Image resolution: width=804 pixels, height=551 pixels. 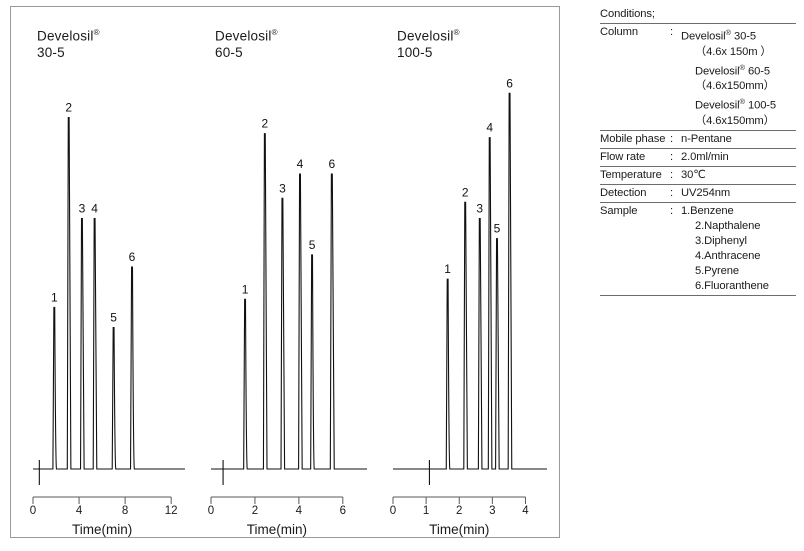 What do you see at coordinates (728, 256) in the screenshot?
I see `conditions-value-line: 4.Anthracene` at bounding box center [728, 256].